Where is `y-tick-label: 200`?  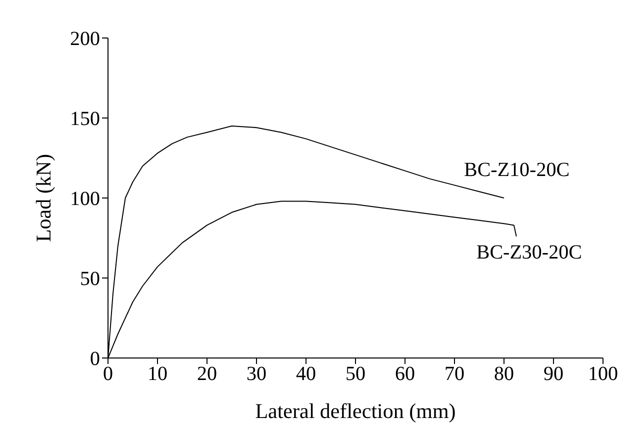
y-tick-label: 200 is located at coordinates (85, 39).